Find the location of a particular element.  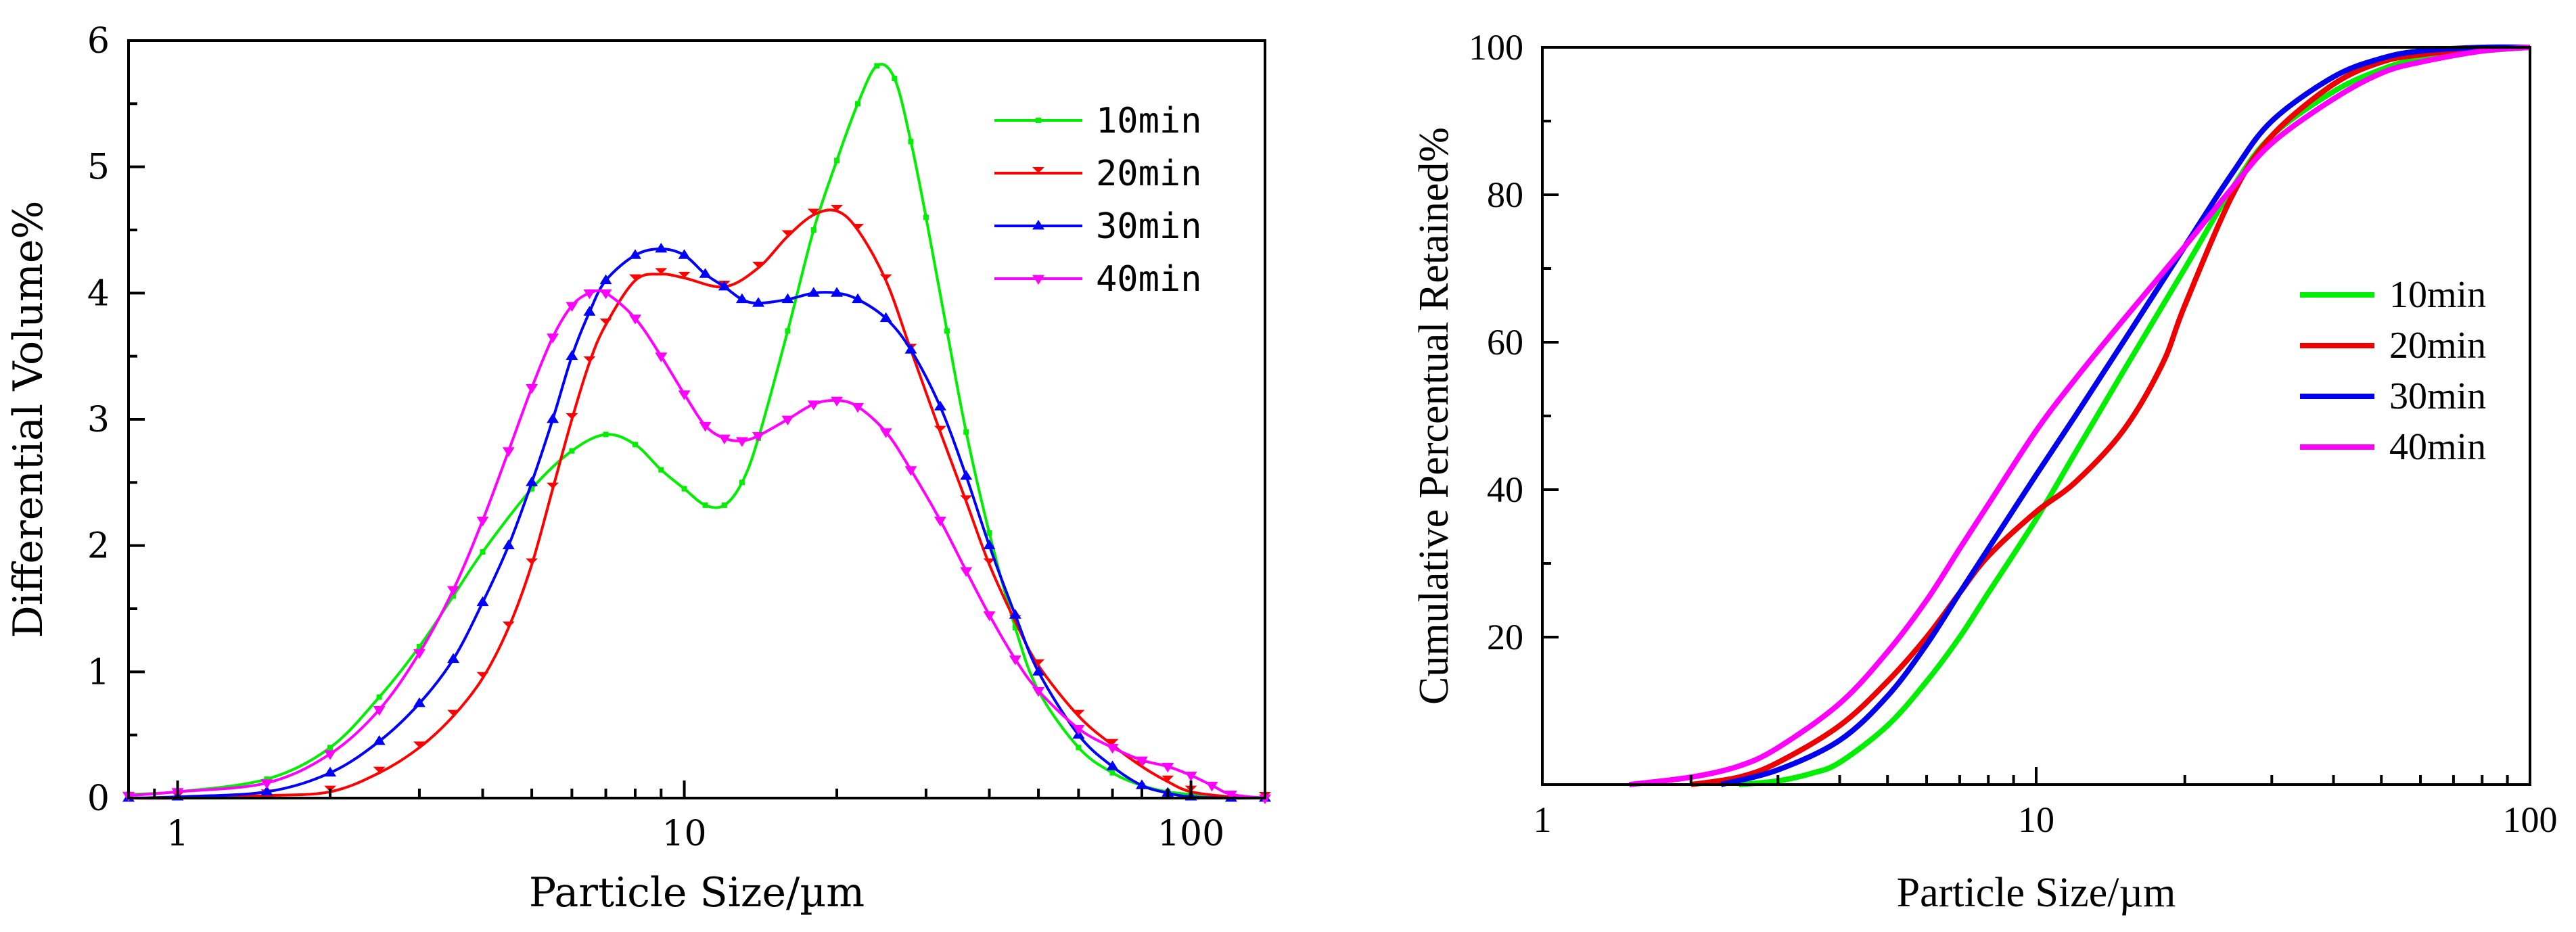

legend-item-10min: 10min is located at coordinates (1098, 121).